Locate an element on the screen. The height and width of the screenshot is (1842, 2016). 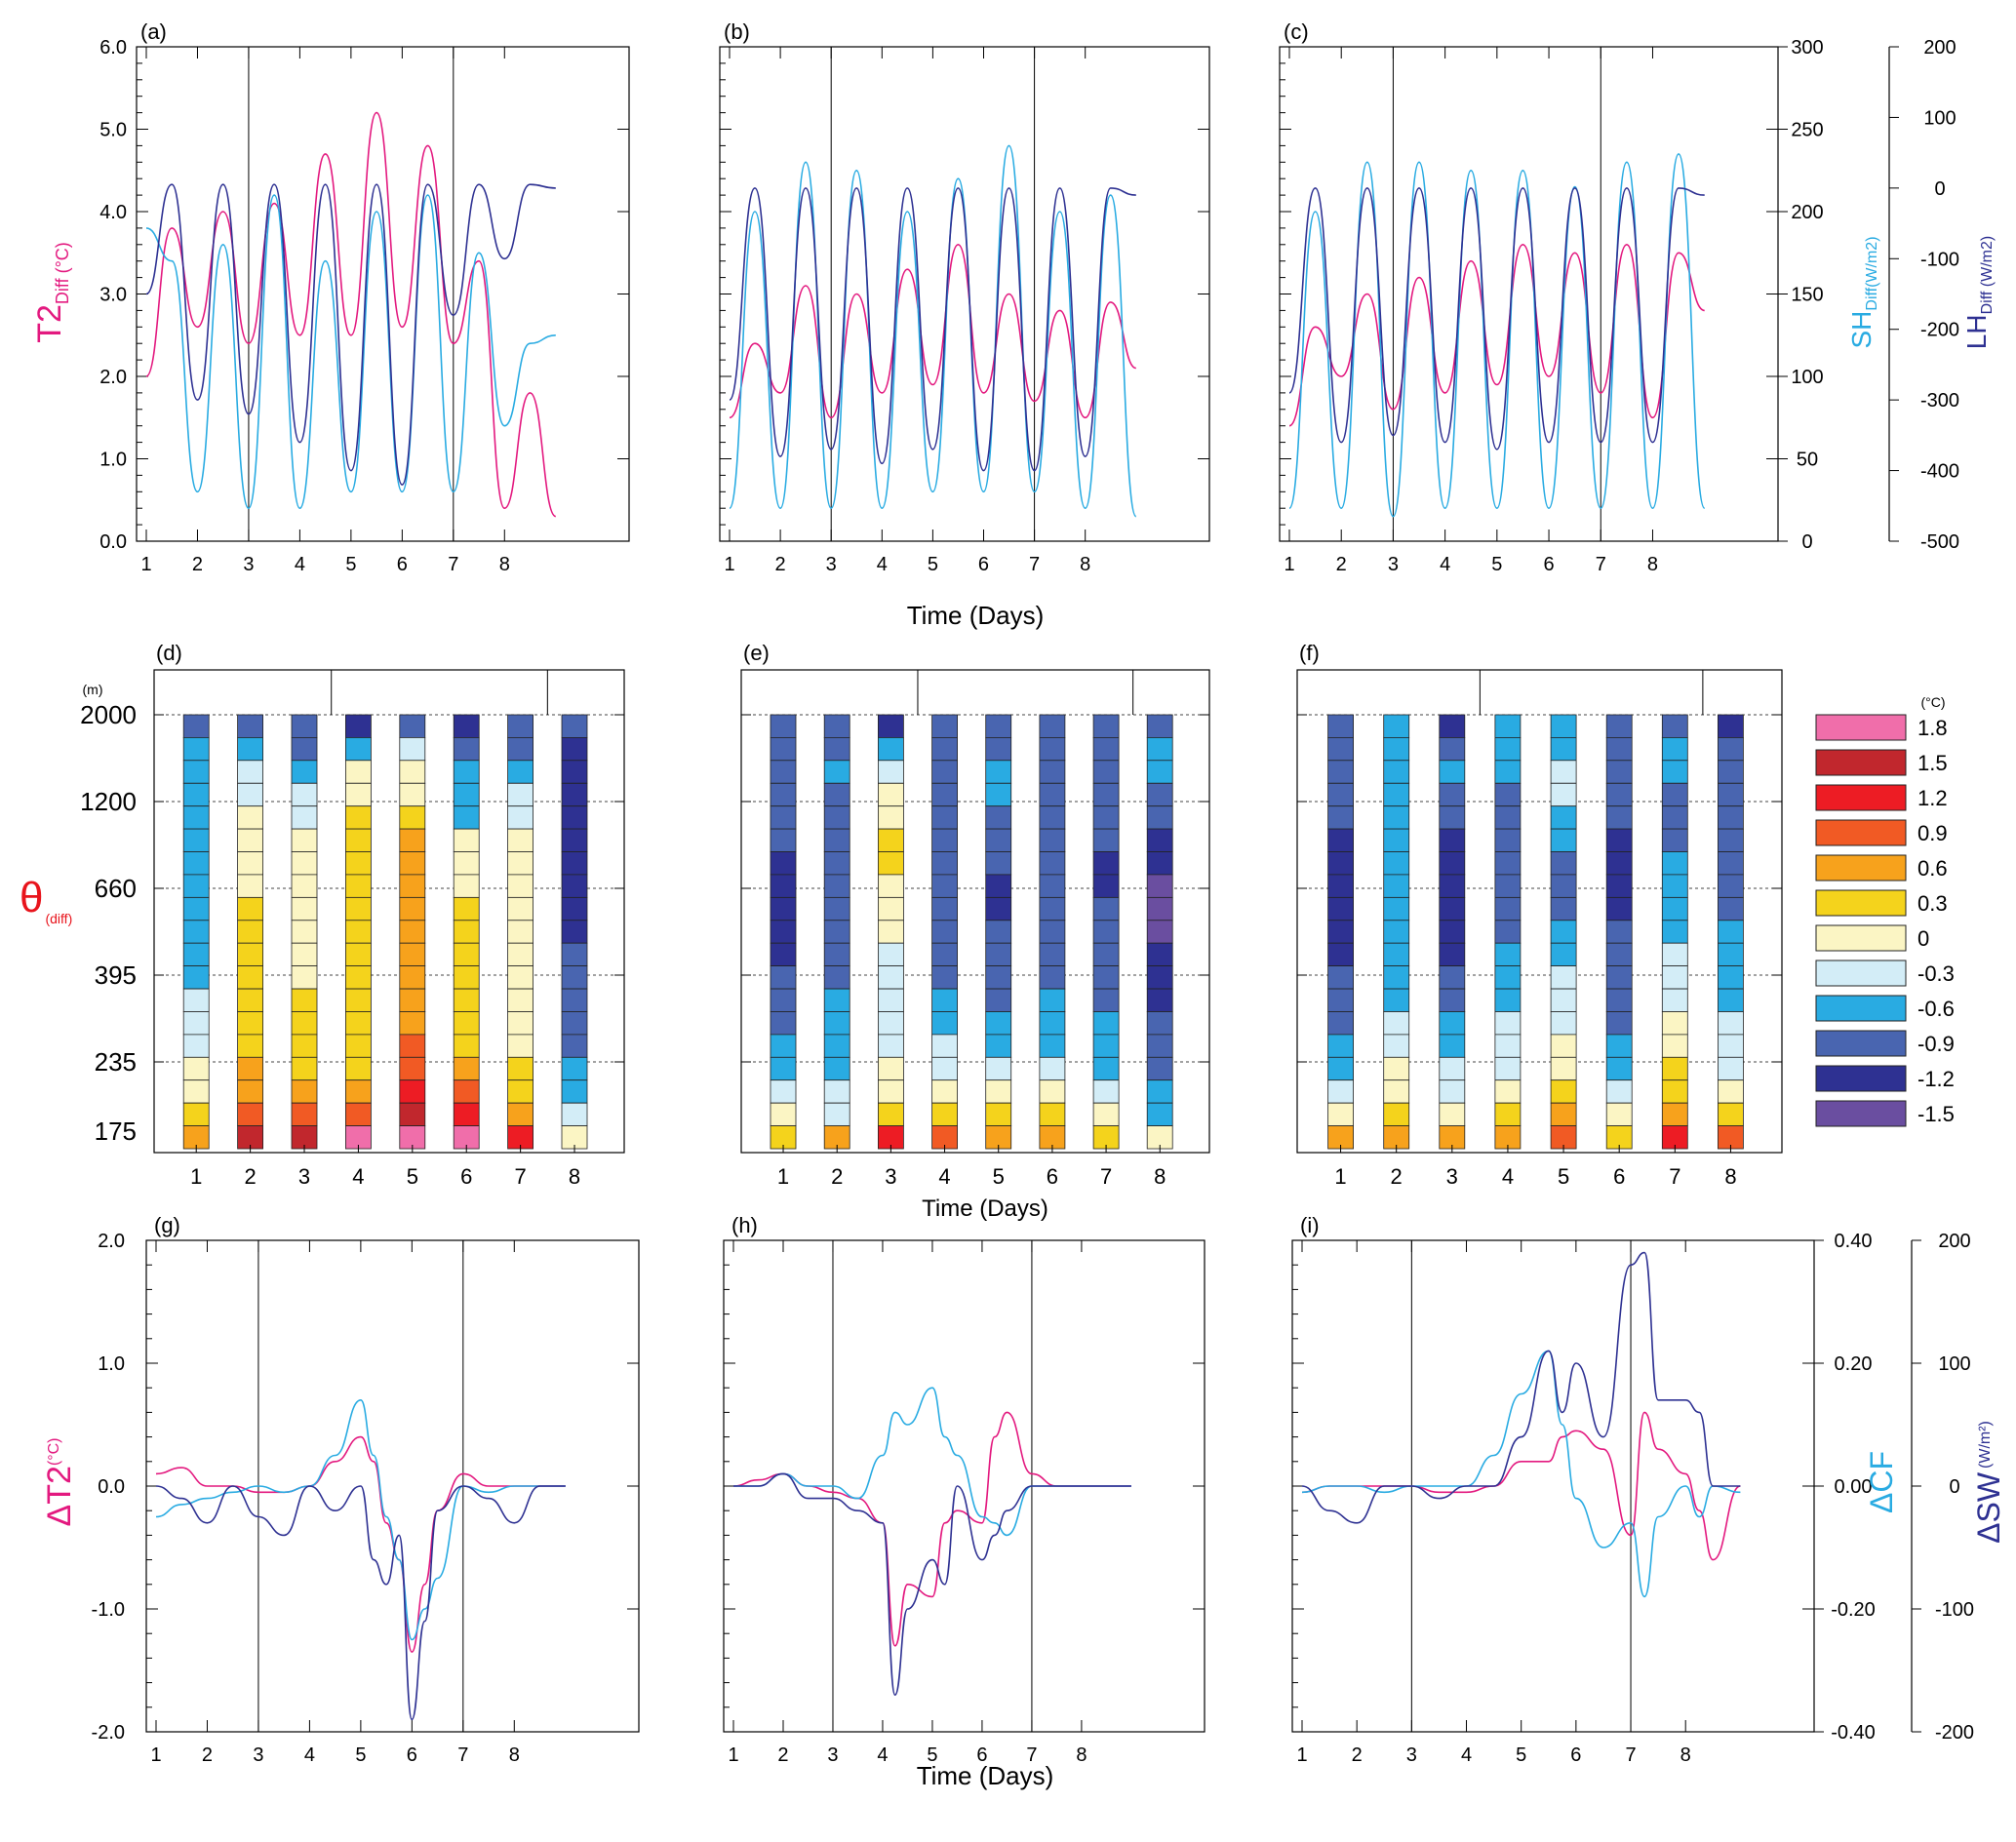
legend-label: -1.5 is located at coordinates (1936, 1114).